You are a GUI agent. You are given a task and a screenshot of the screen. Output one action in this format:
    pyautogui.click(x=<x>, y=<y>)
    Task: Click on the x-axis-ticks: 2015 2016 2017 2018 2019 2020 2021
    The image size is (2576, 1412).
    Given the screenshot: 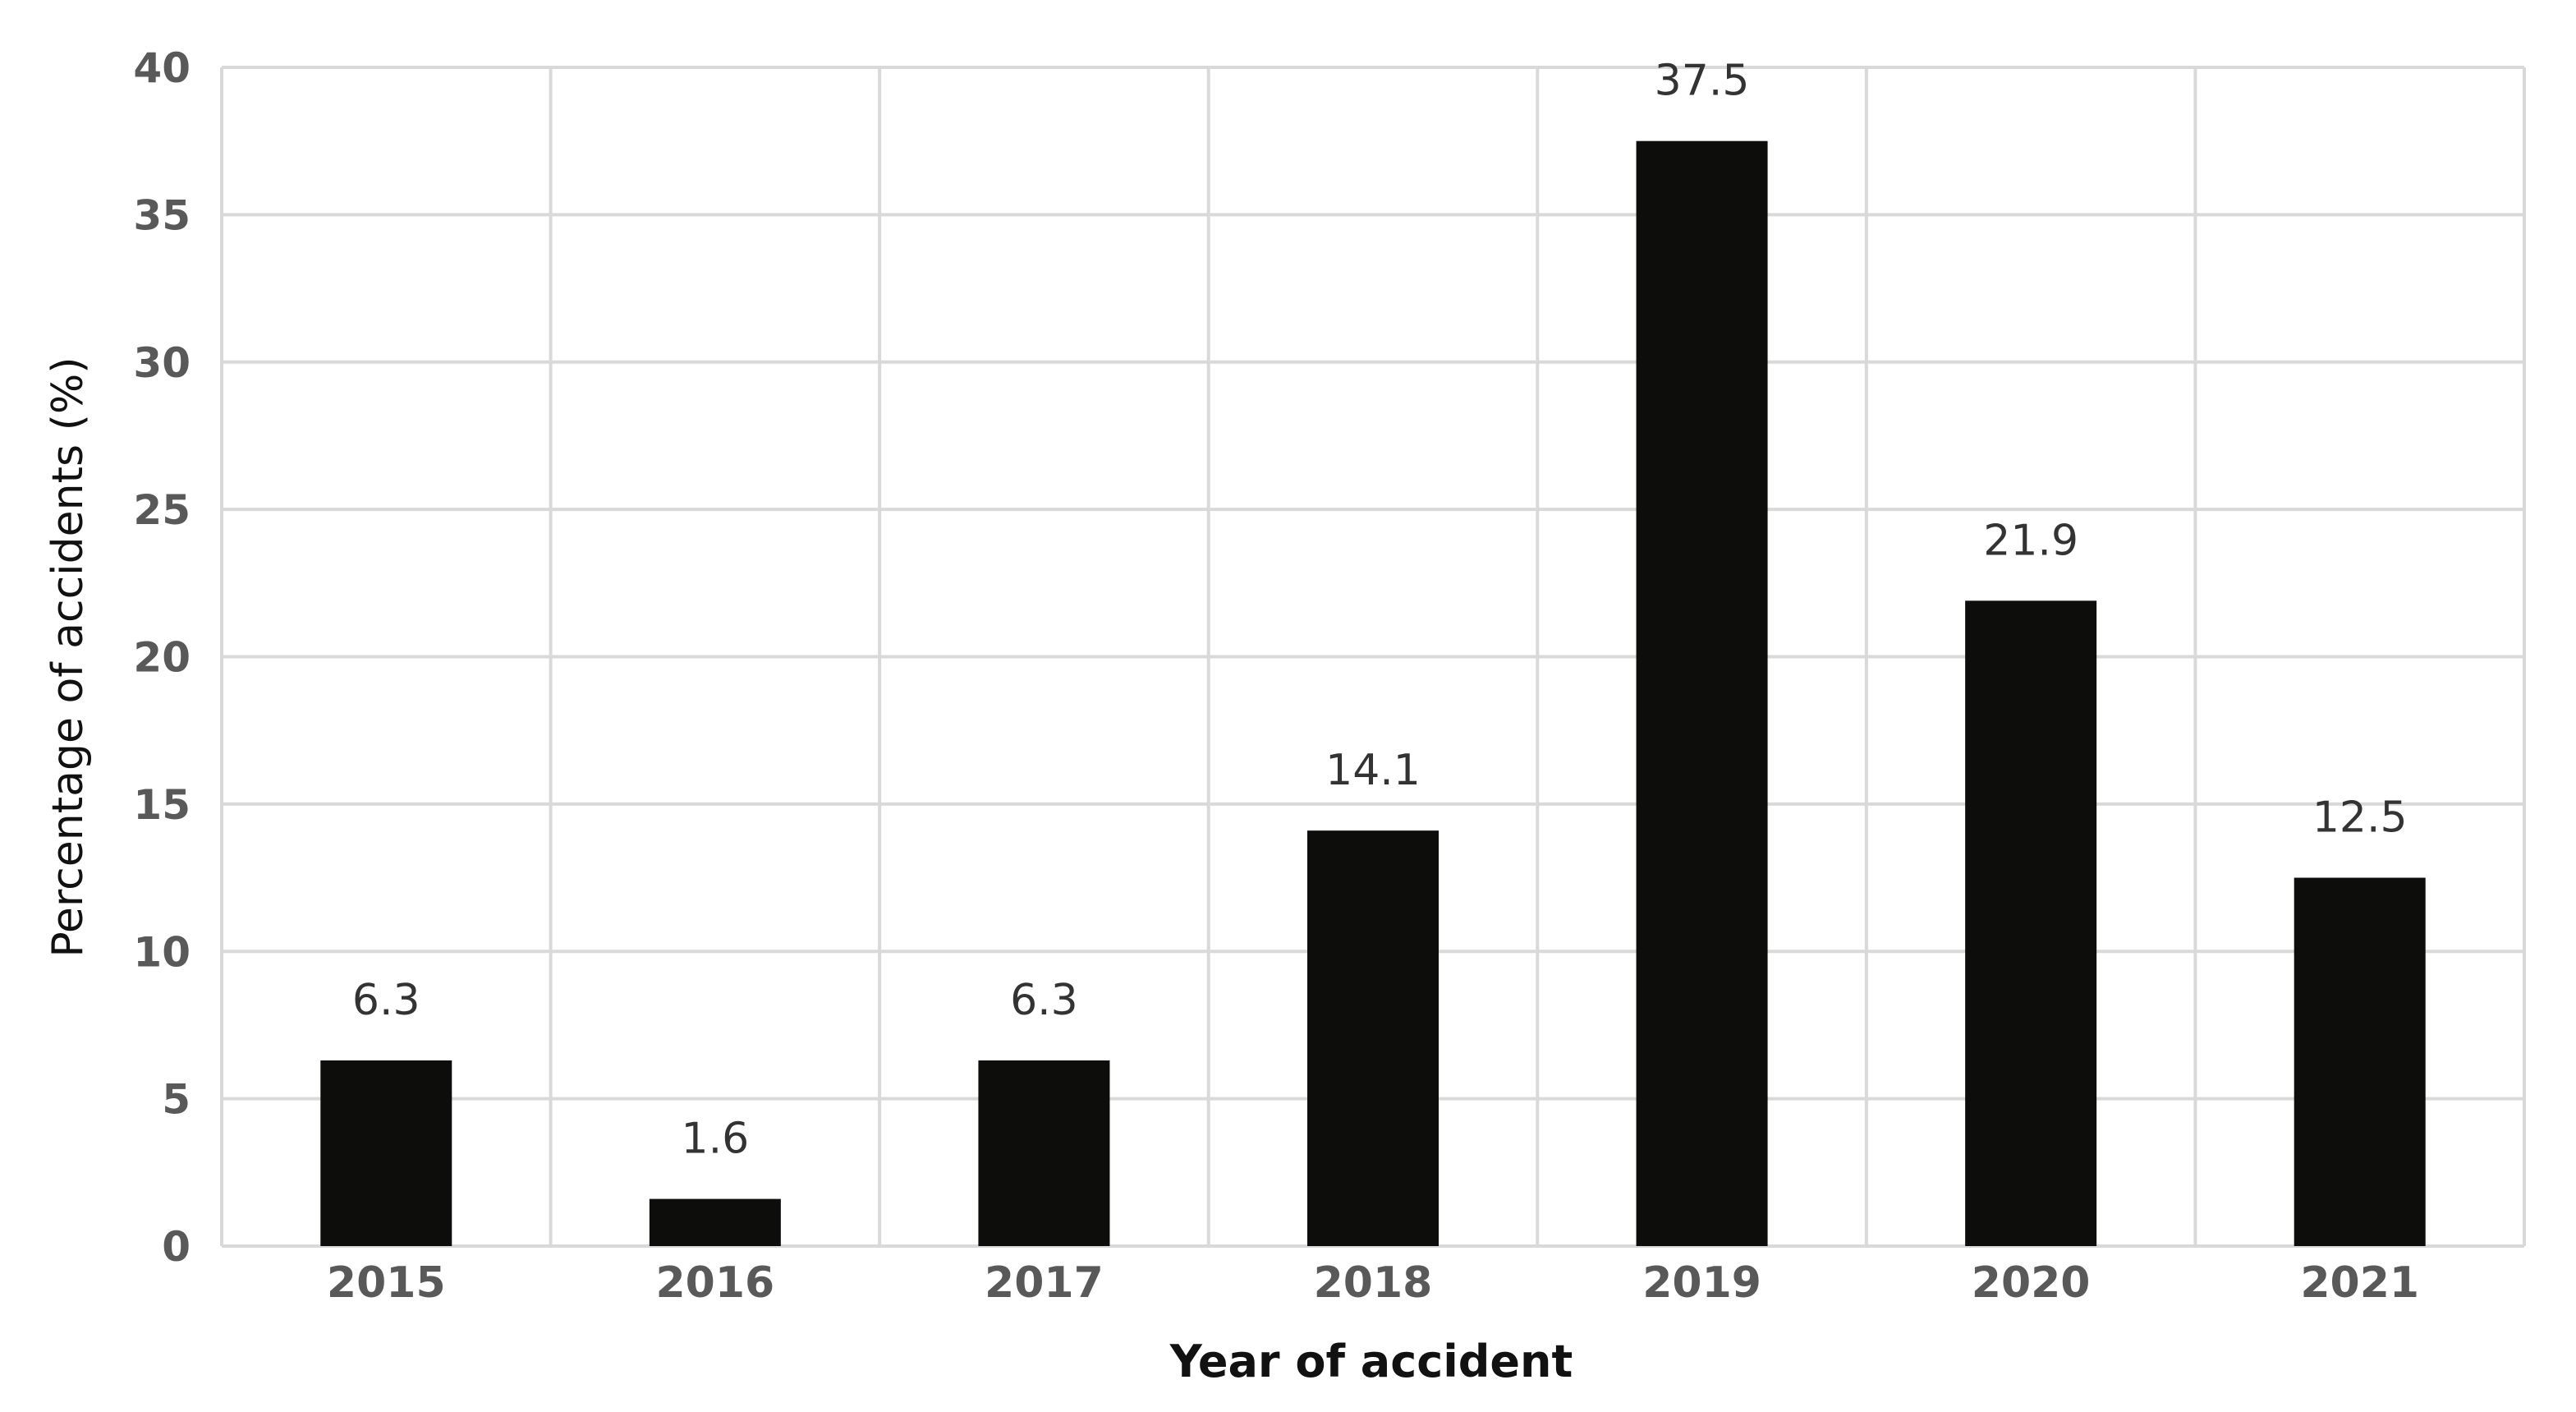 What is the action you would take?
    pyautogui.click(x=1373, y=1283)
    